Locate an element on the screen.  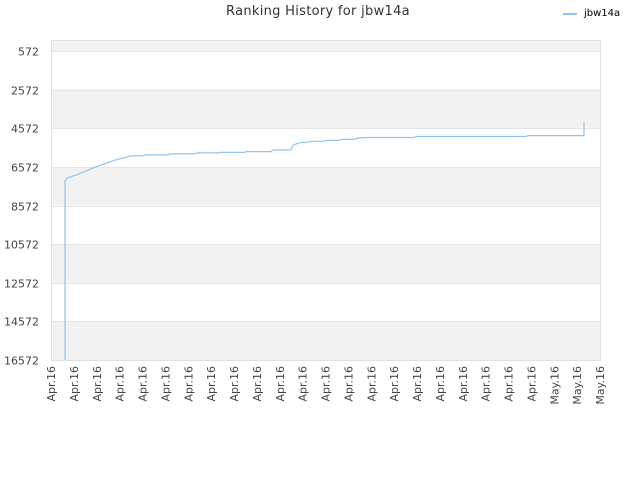
y-tick-label: 572 is located at coordinates (28, 52).